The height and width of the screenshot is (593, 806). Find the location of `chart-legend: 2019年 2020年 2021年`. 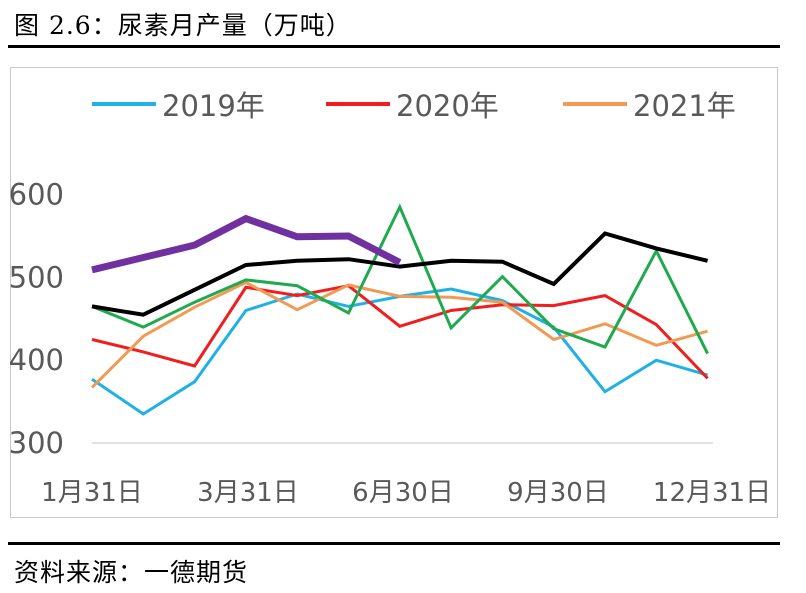

chart-legend: 2019年 2020年 2021年 is located at coordinates (403, 104).